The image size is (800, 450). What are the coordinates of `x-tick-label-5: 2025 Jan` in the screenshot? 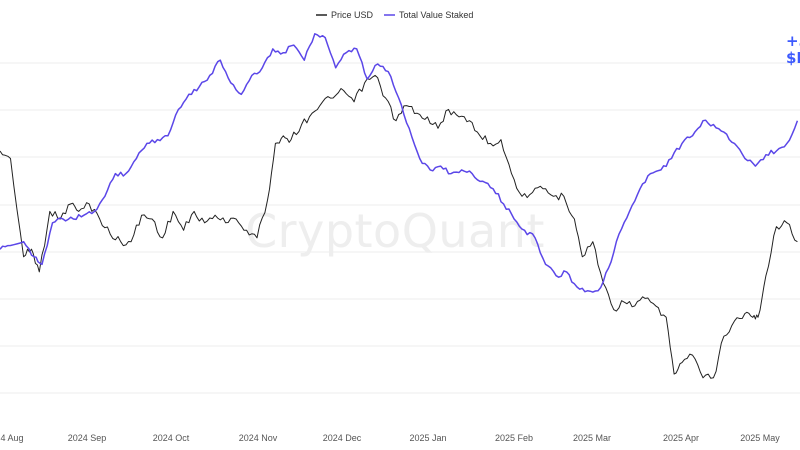 It's located at (427, 438).